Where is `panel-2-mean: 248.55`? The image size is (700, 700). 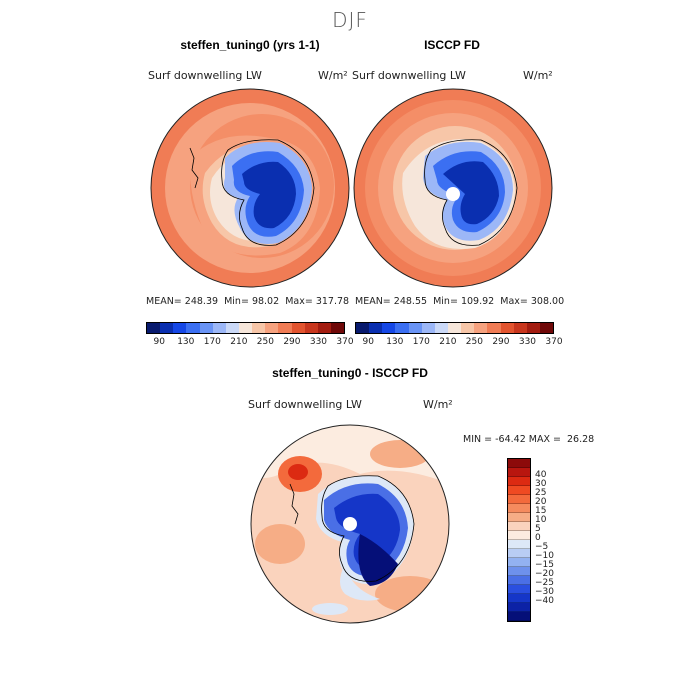
panel-2-mean: 248.55 is located at coordinates (410, 301).